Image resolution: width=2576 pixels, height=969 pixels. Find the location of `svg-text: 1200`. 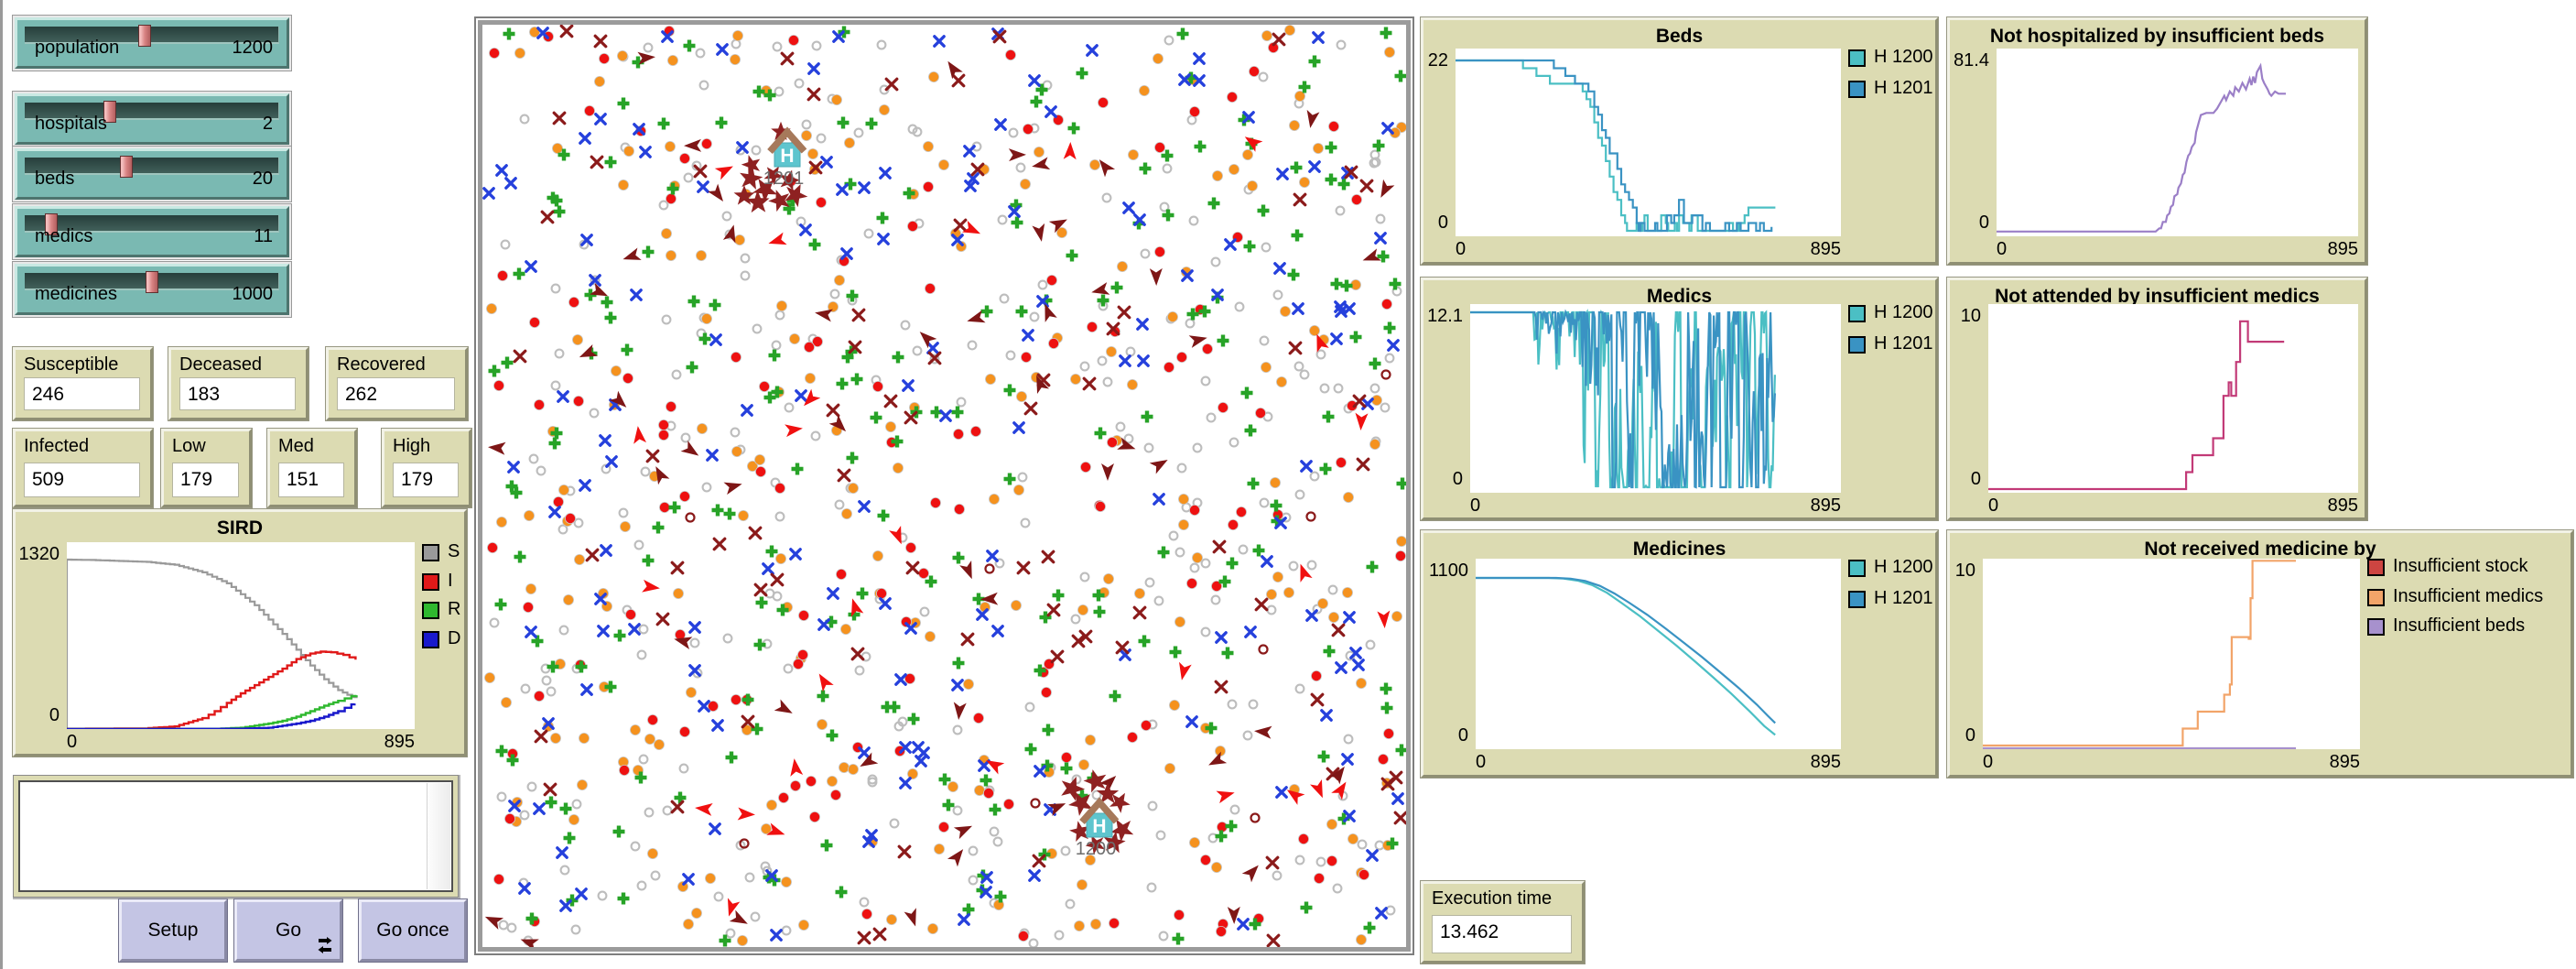

svg-text: 1200 is located at coordinates (1097, 849).